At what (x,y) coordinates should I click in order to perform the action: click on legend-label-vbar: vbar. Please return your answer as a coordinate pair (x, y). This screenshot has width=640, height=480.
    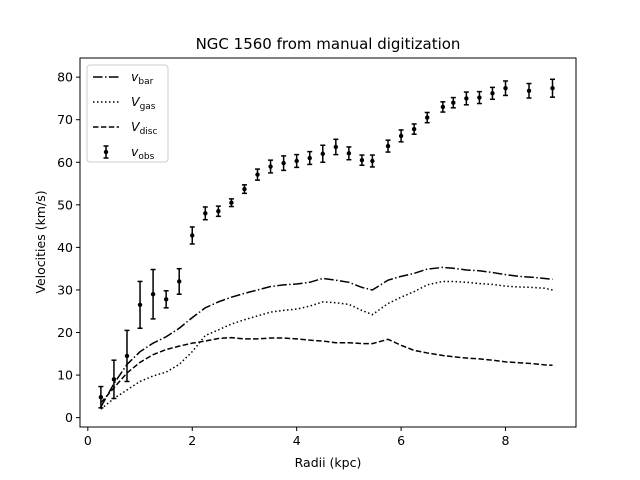
    Looking at the image, I should click on (142, 78).